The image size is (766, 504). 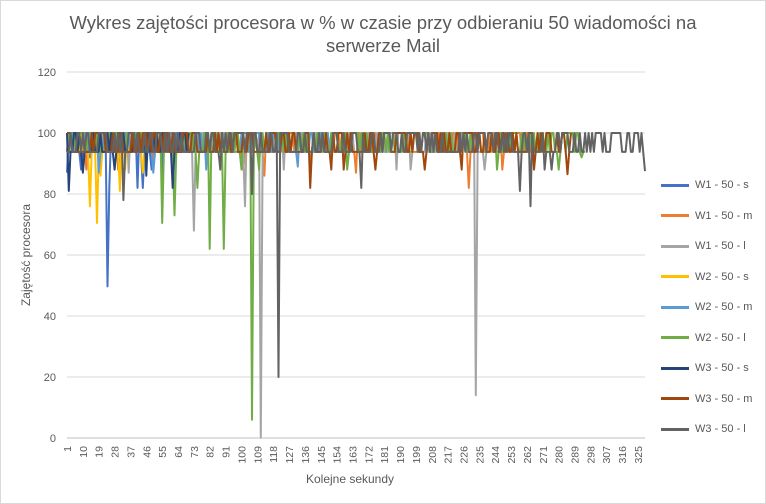 What do you see at coordinates (480, 455) in the screenshot?
I see `x-tick-label: 235` at bounding box center [480, 455].